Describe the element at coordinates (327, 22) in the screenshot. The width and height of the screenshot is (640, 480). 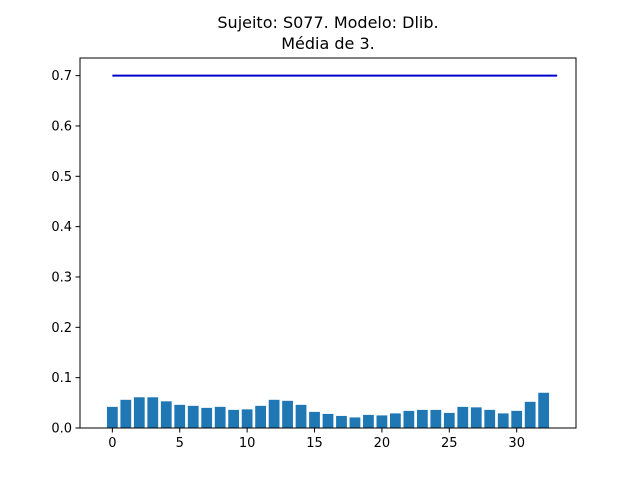
I see `chart-title-line-1: Sujeito: S077. Modelo: Dlib.` at that location.